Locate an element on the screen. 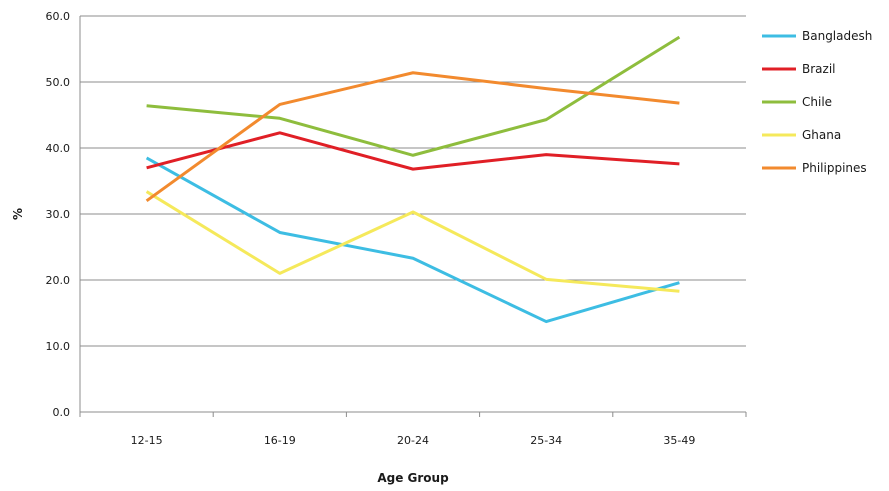 The height and width of the screenshot is (491, 889). y-axis-title: % is located at coordinates (18, 214).